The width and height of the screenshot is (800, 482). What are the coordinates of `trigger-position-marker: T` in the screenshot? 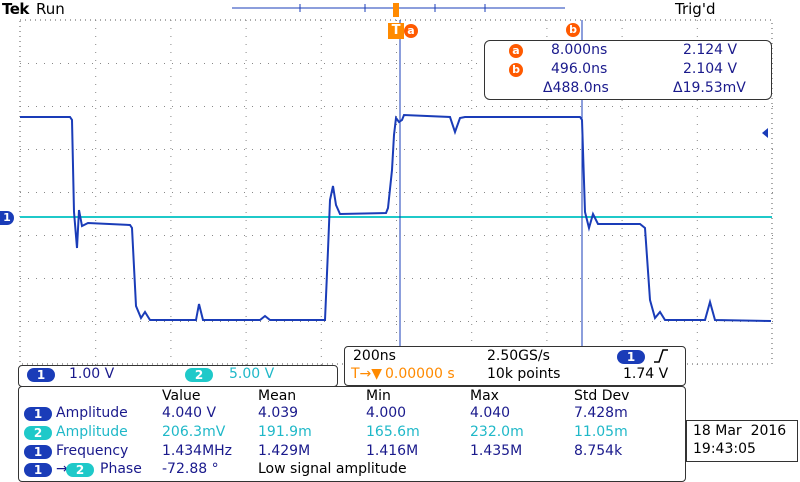 It's located at (396, 31).